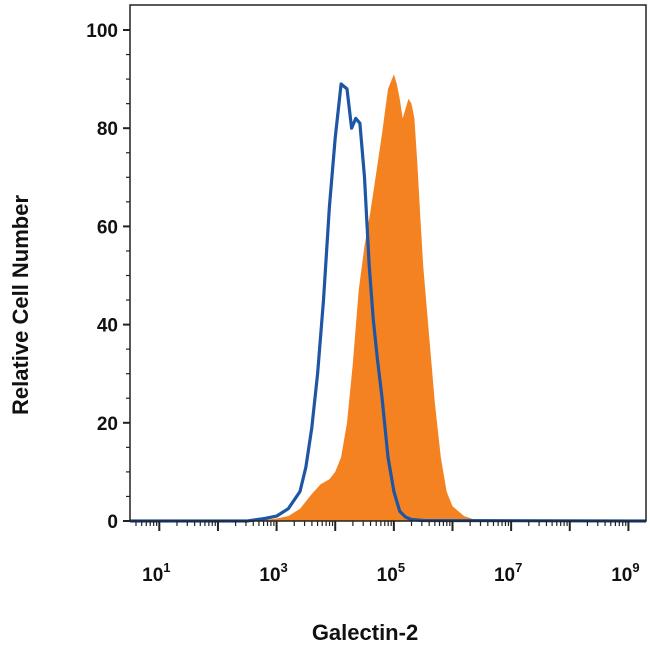 The width and height of the screenshot is (650, 650). I want to click on y-tick-label: 40, so click(107, 326).